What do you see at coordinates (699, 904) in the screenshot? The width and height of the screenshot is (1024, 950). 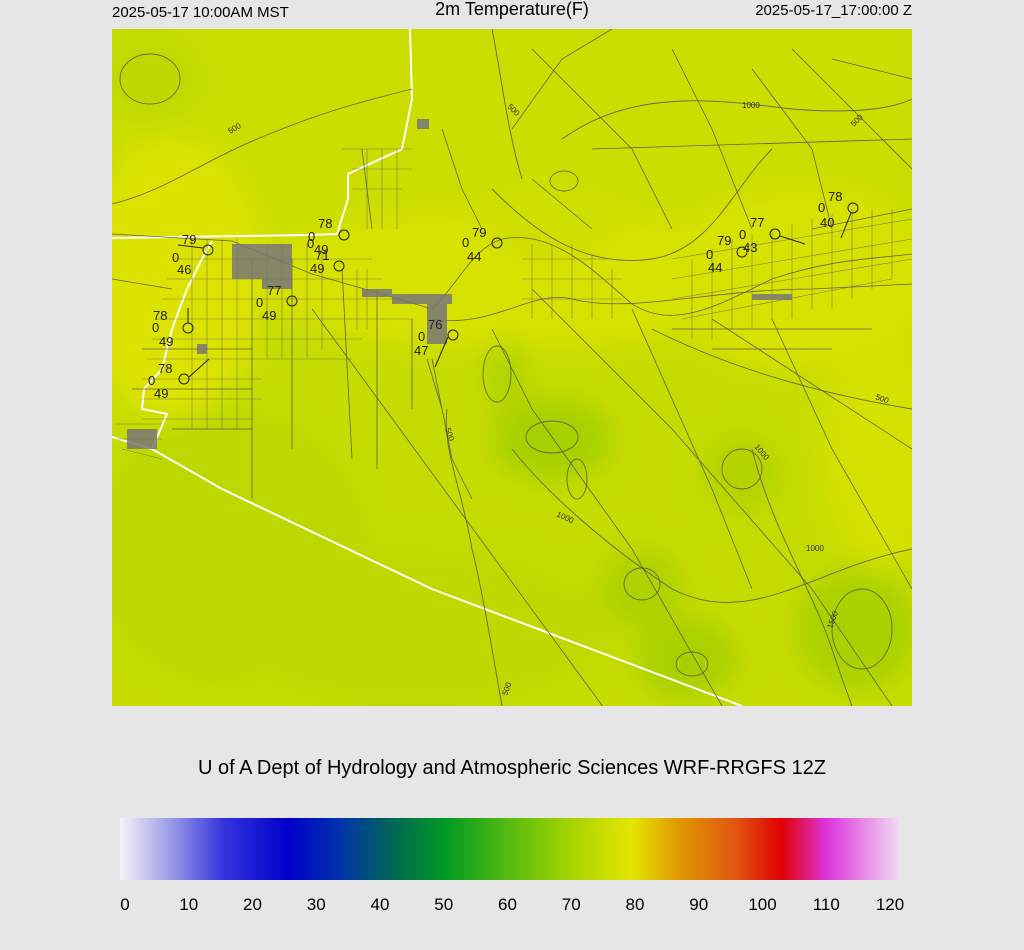 I see `colorbar-tick-label: 90` at bounding box center [699, 904].